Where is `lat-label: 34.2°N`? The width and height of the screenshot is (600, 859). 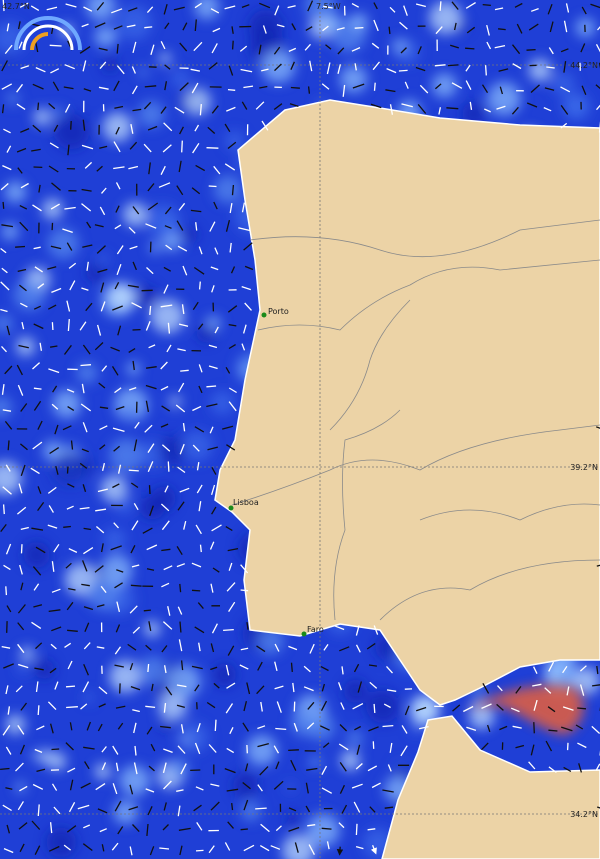
lat-label: 34.2°N is located at coordinates (584, 814).